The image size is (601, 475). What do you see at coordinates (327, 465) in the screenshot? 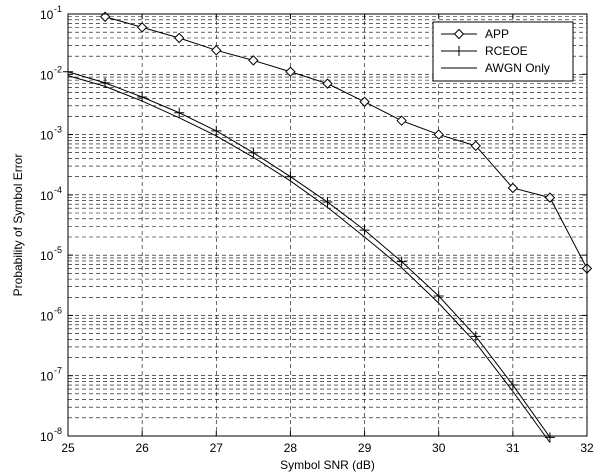
I see `x-axis-label: Symbol SNR (dB)` at bounding box center [327, 465].